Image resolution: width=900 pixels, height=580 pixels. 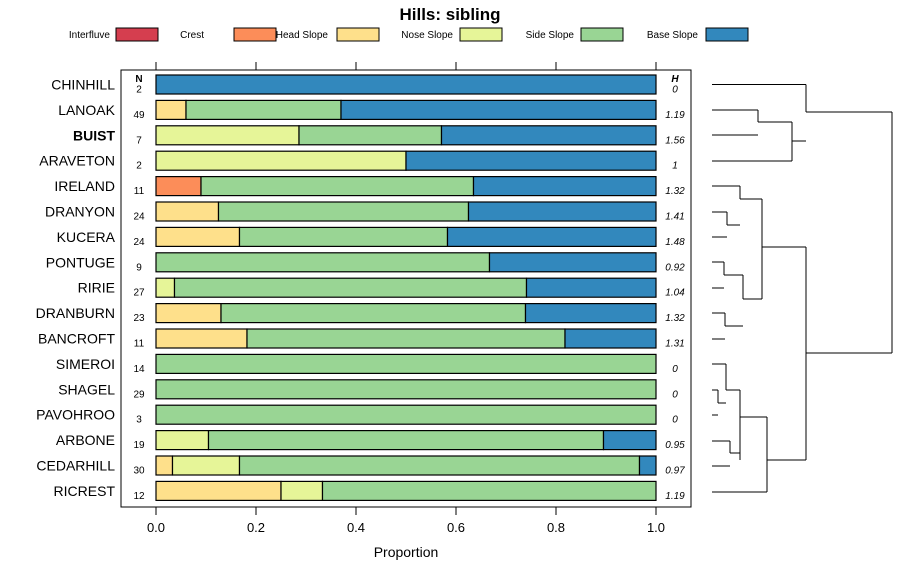 I want to click on row-label-kucera: KUCERA, so click(x=86, y=237).